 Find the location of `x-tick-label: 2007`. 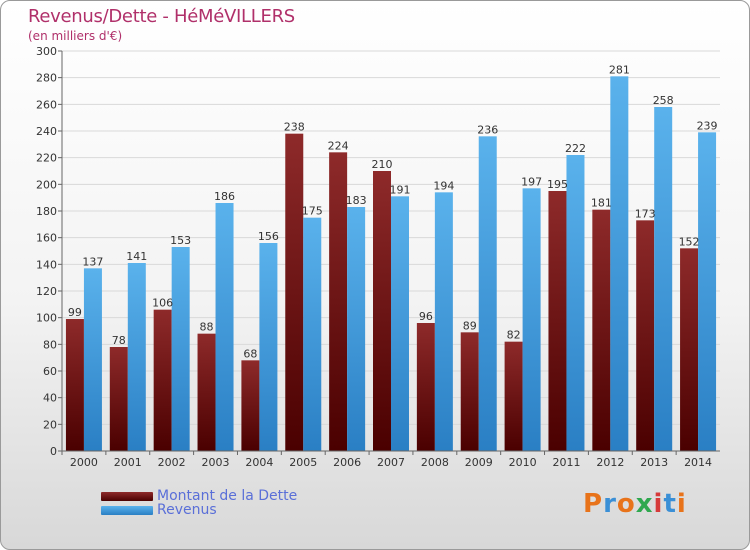

x-tick-label: 2007 is located at coordinates (391, 462).